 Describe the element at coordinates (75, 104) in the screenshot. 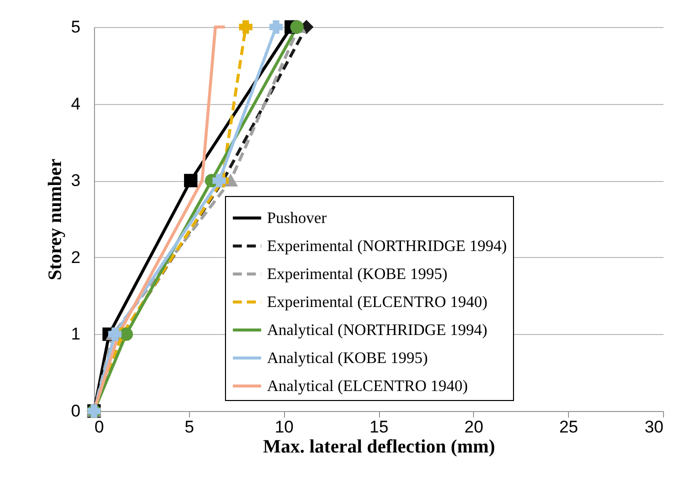

I see `y-tick-label: 4` at that location.